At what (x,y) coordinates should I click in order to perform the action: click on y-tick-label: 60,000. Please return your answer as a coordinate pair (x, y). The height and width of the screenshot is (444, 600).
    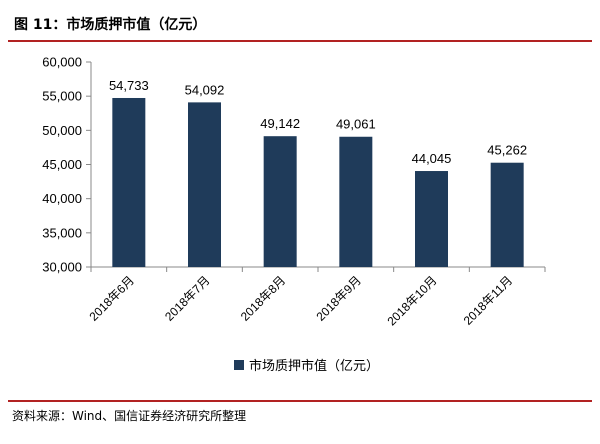
    Looking at the image, I should click on (62, 62).